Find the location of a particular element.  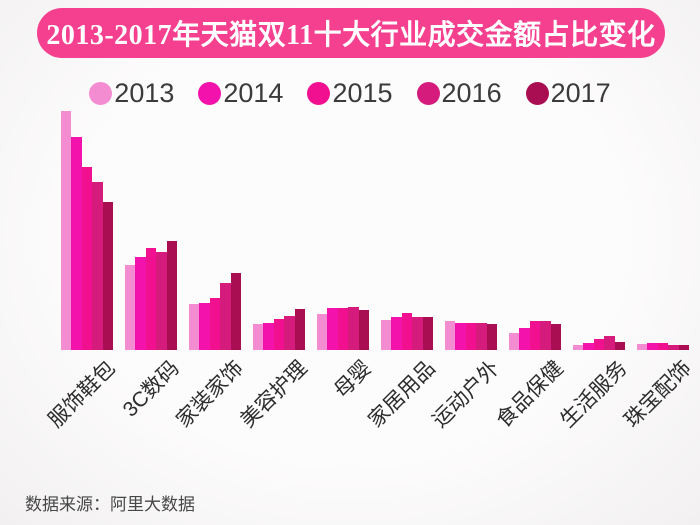

x-axis-label: 服饰鞋包 is located at coordinates (82, 394).